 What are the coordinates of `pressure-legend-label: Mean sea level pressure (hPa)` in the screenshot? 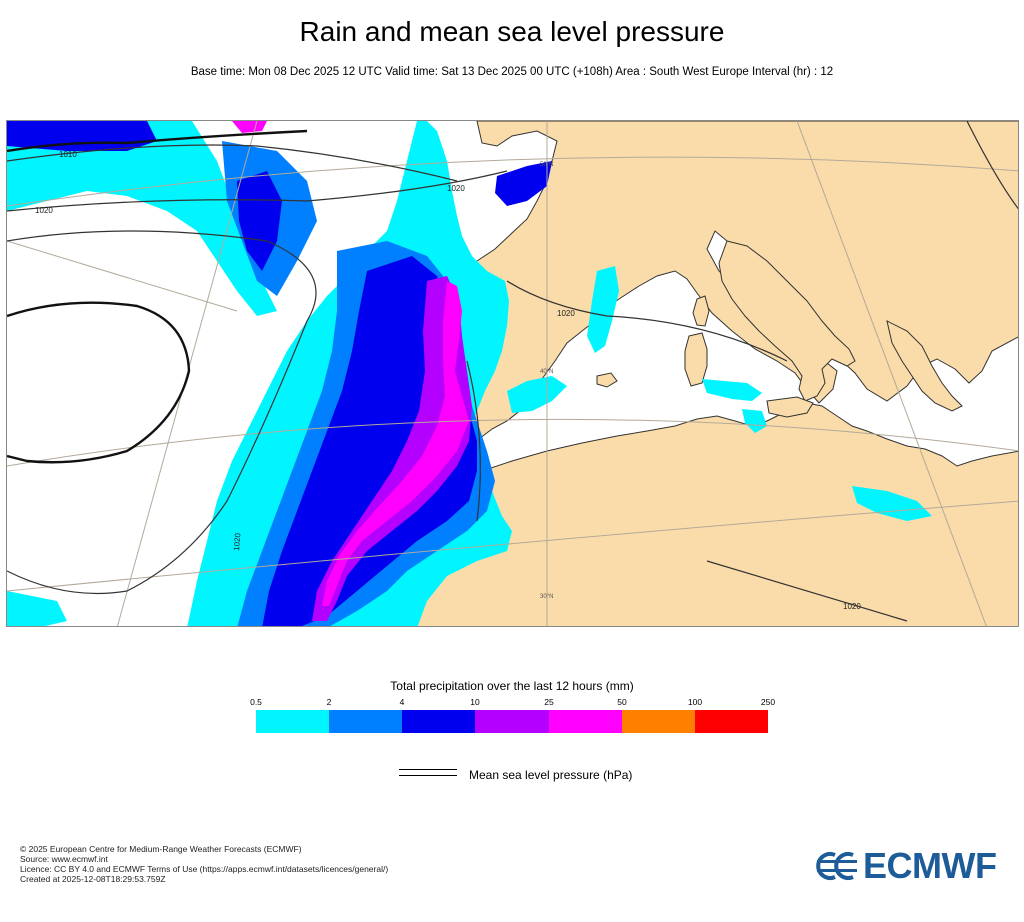 It's located at (551, 775).